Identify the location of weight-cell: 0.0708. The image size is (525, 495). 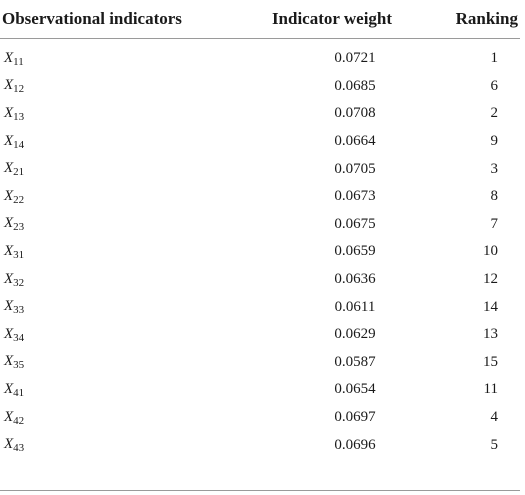
(355, 113).